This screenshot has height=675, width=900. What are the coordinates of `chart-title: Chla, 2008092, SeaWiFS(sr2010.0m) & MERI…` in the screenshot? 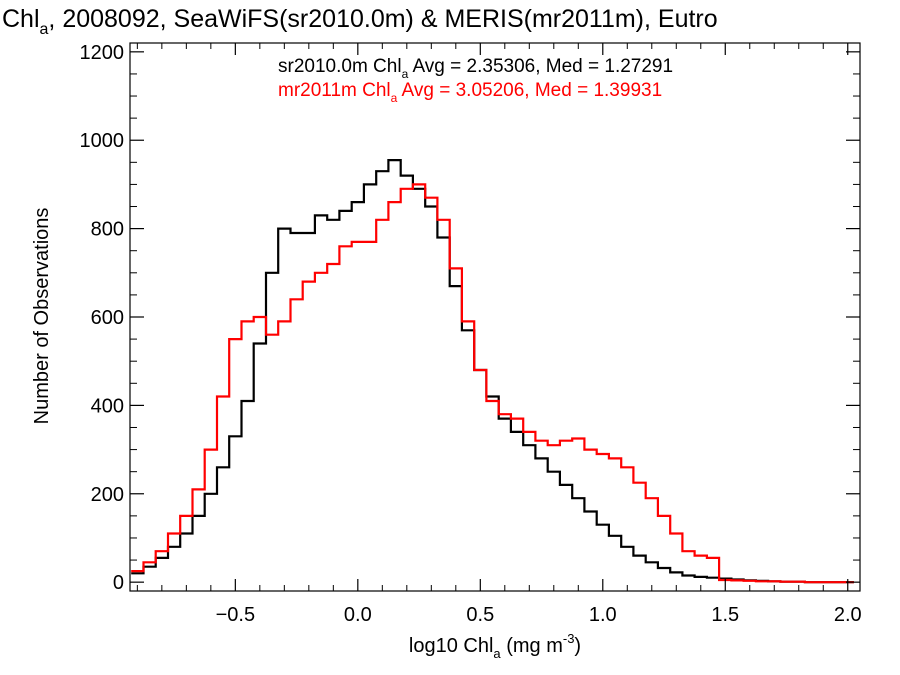 It's located at (360, 21).